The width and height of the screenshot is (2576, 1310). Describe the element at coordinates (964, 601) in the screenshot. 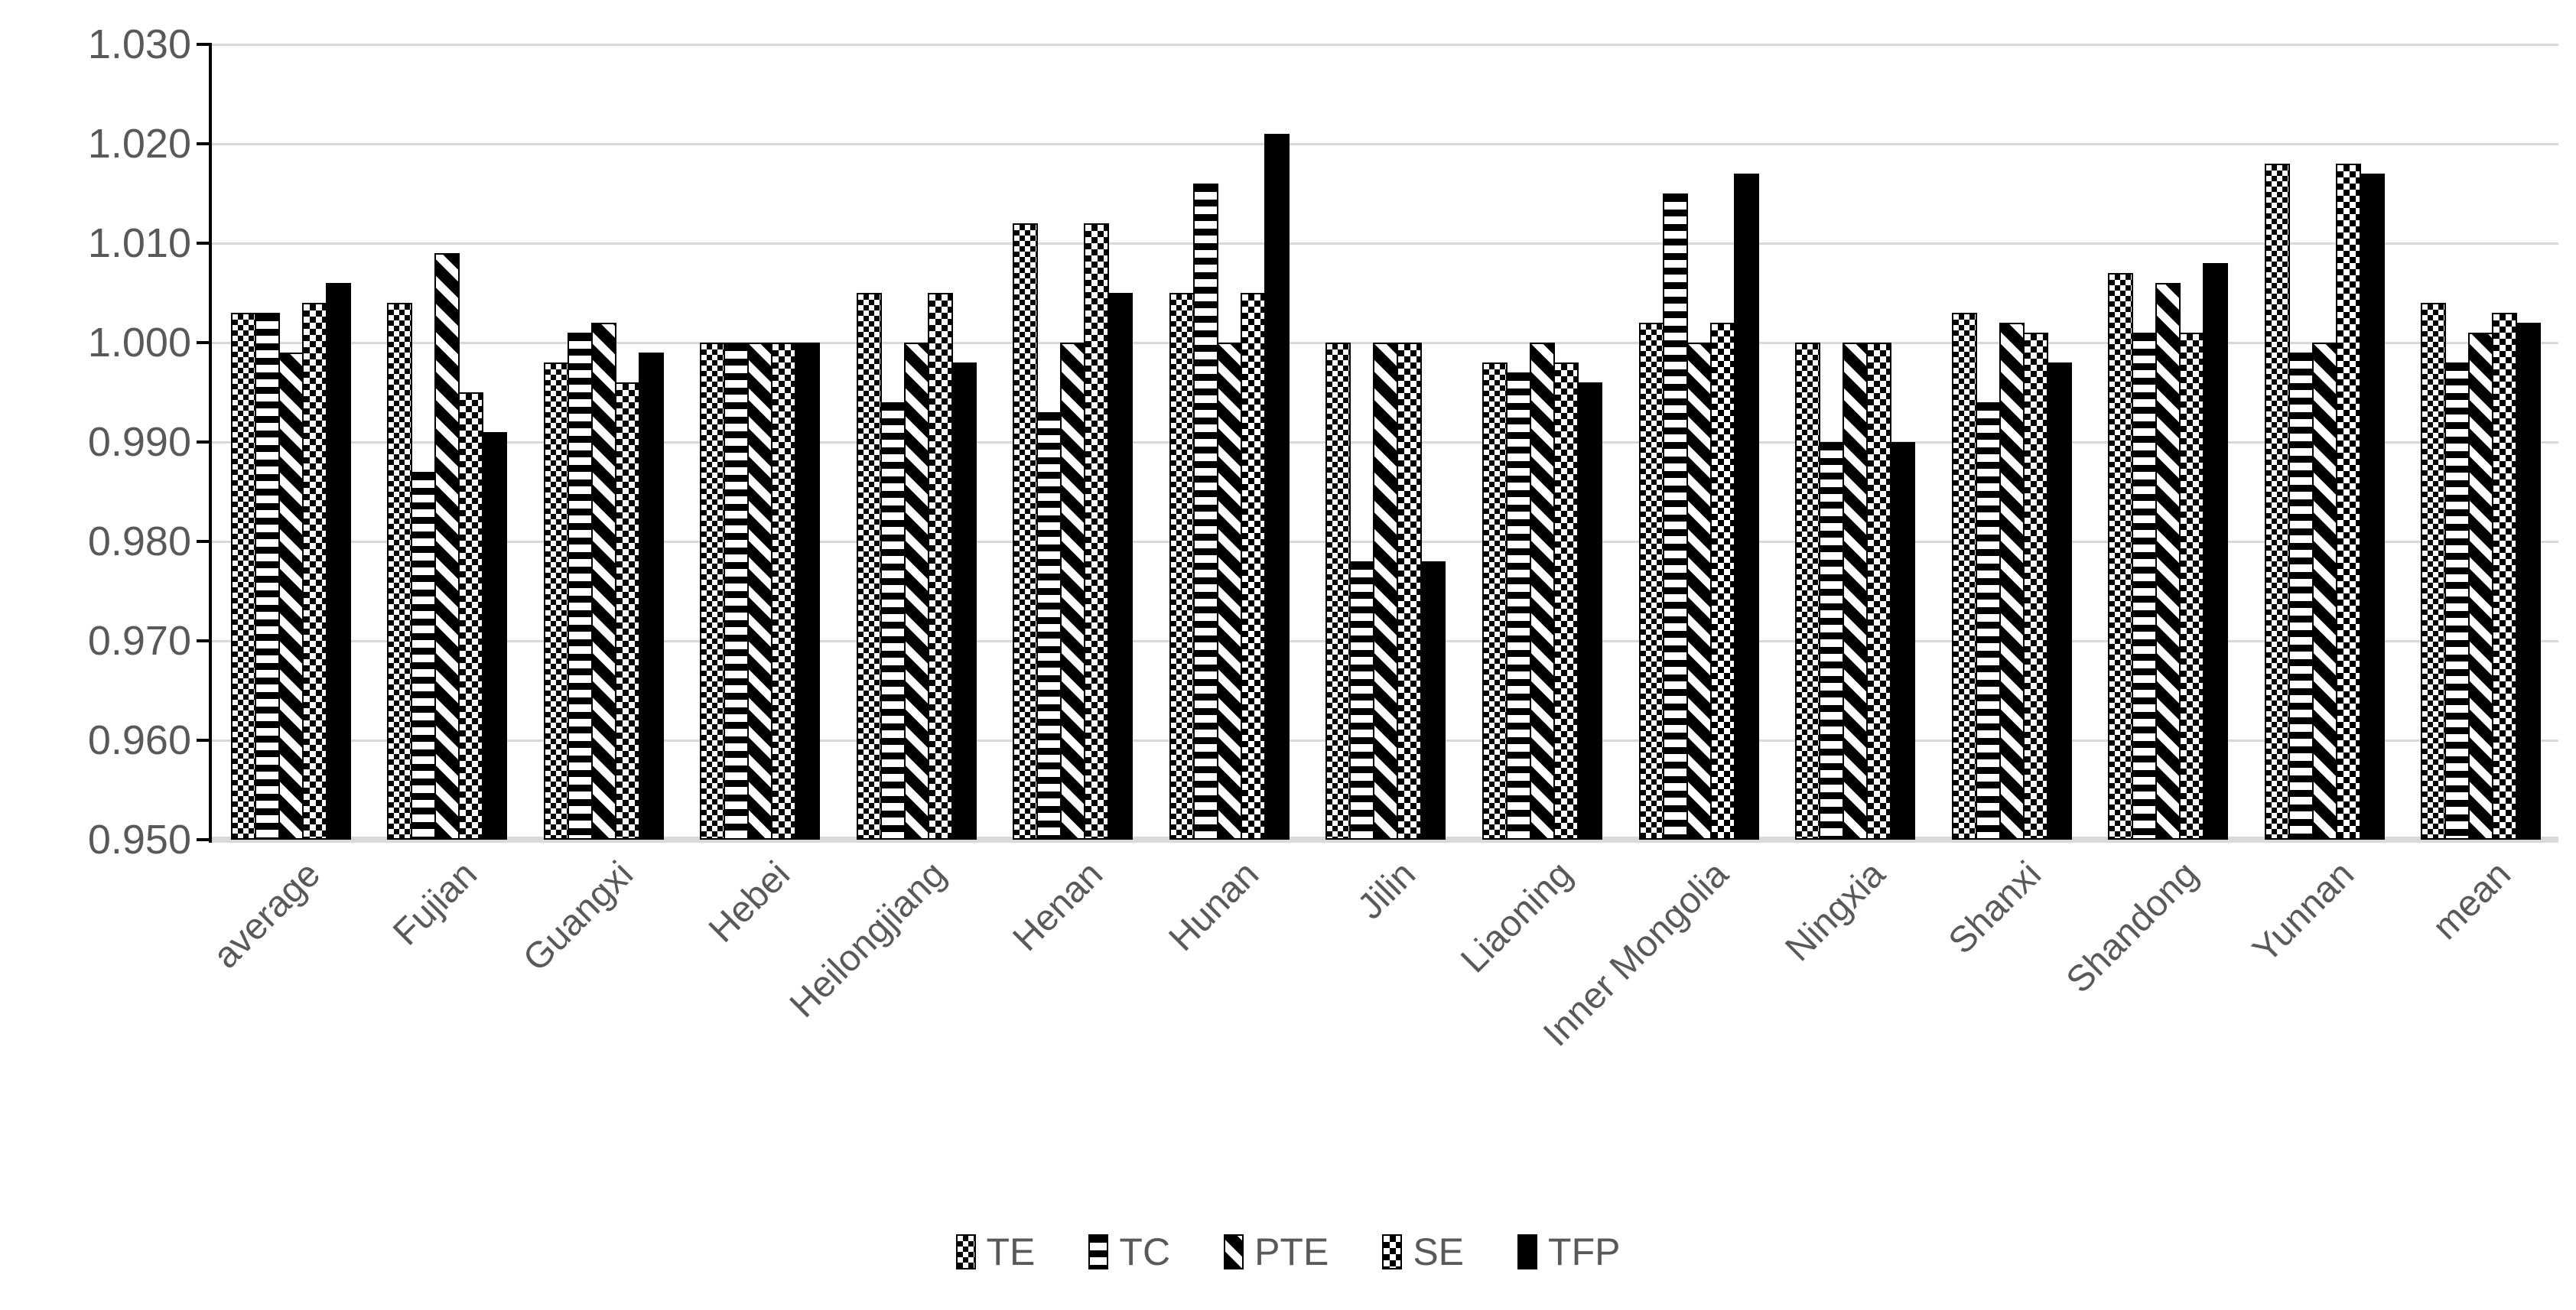

I see `bar-tfp-heilongjiang` at that location.